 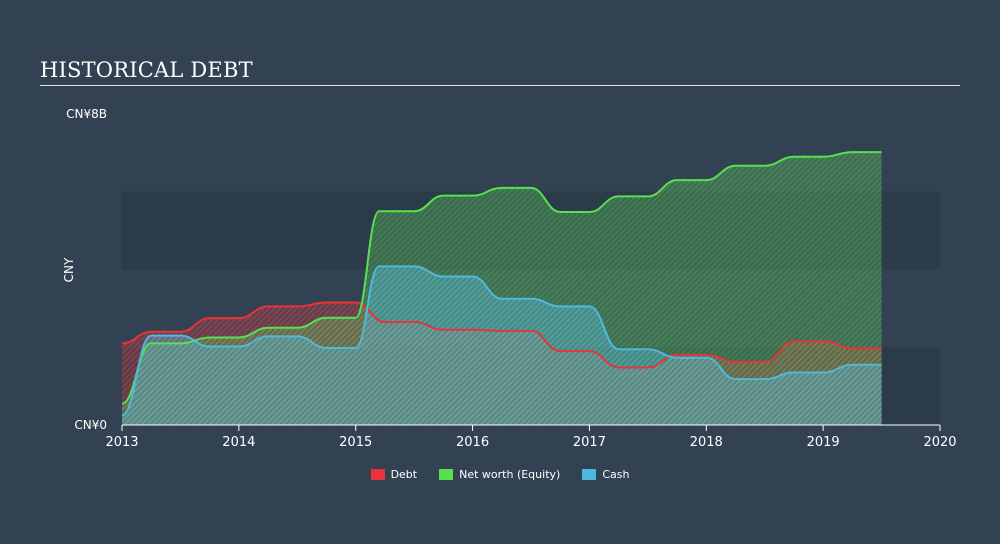 I want to click on legend-label-debt: Debt, so click(x=404, y=474).